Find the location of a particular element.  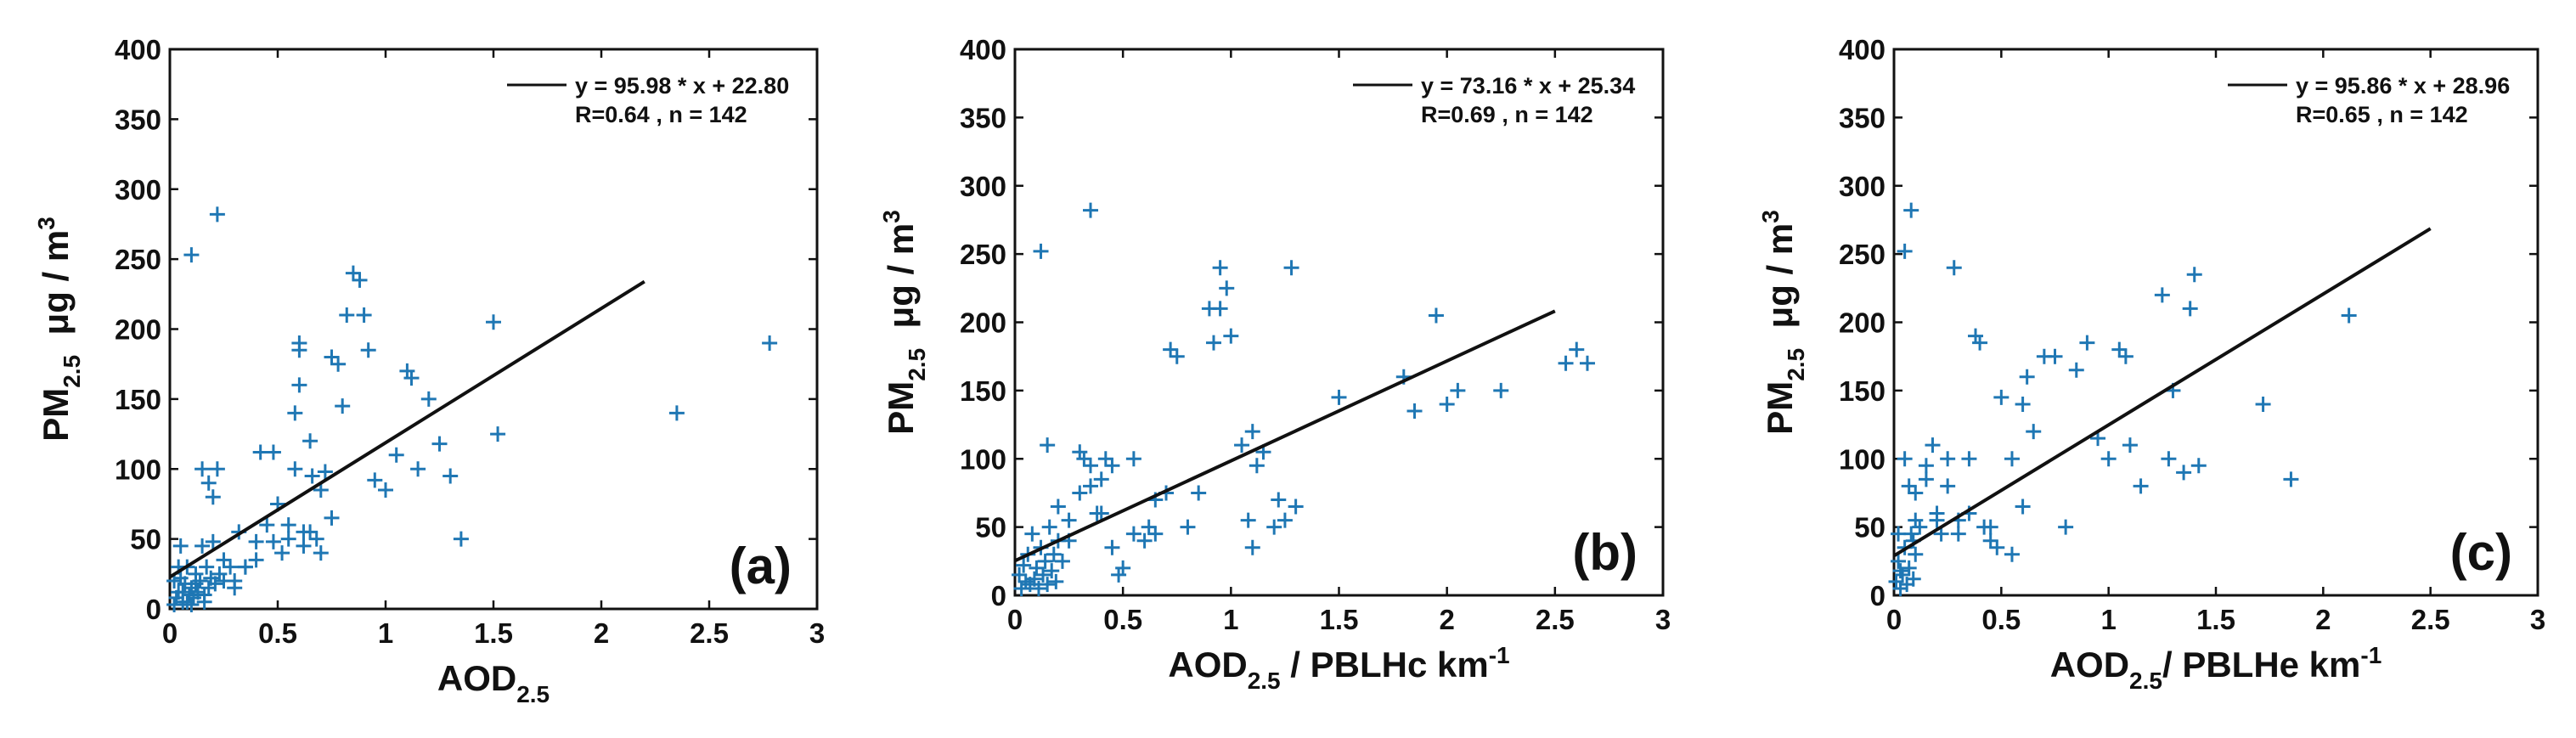

y-axis-title-main: PM is located at coordinates (56, 415).